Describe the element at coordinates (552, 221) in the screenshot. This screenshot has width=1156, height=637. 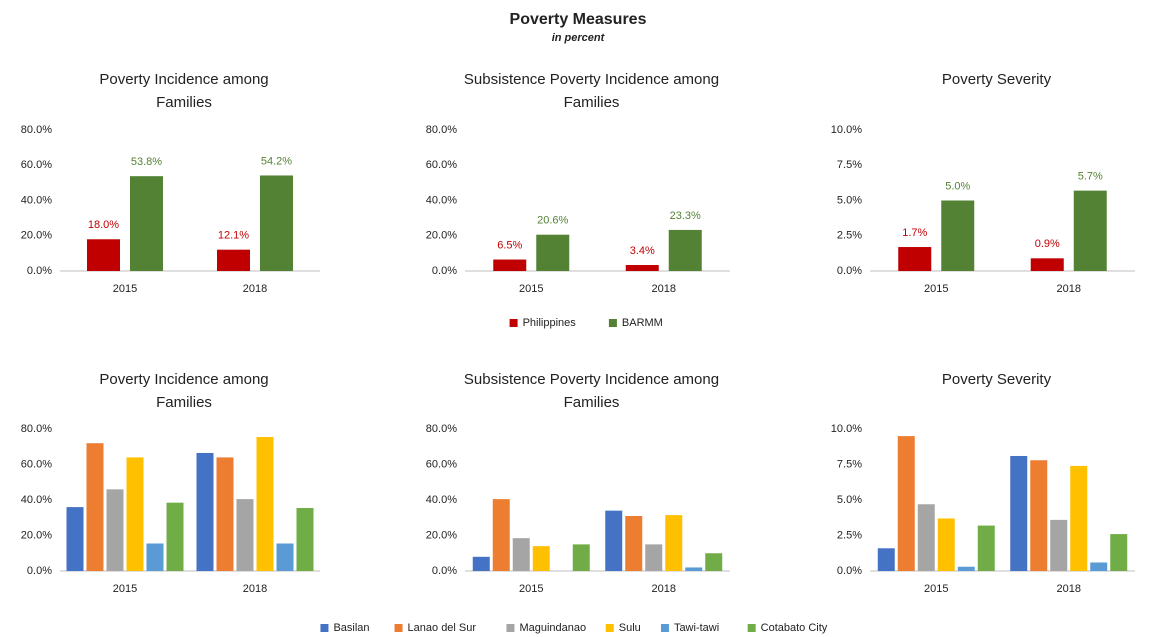
I see `data-label: 20.6%` at that location.